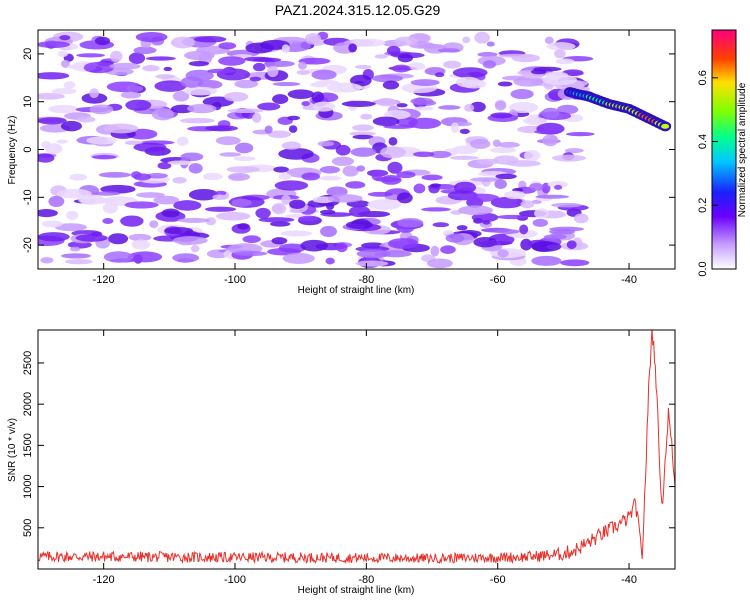 The image size is (750, 600). What do you see at coordinates (28, 149) in the screenshot?
I see `spectrogram-y-tick-label: 0` at bounding box center [28, 149].